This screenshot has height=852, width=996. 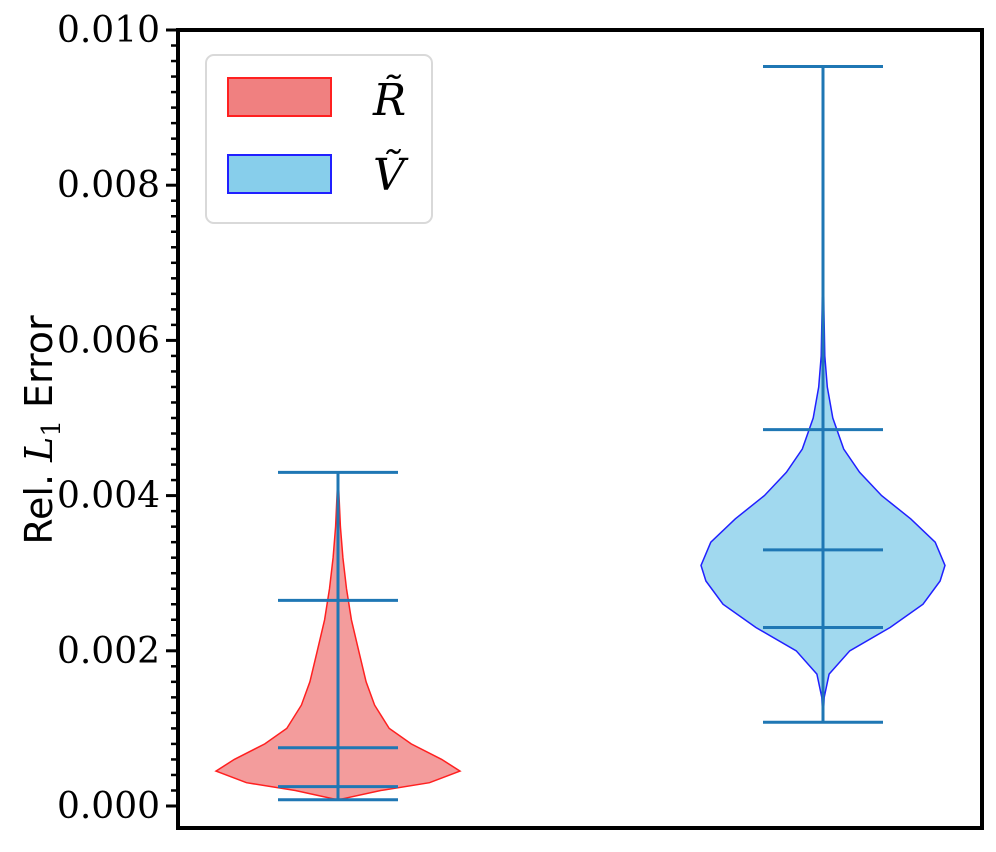 I want to click on y-axis-ticks: 0.000 0.002 0.004 0.006 0.008 0.010, so click(x=117, y=418).